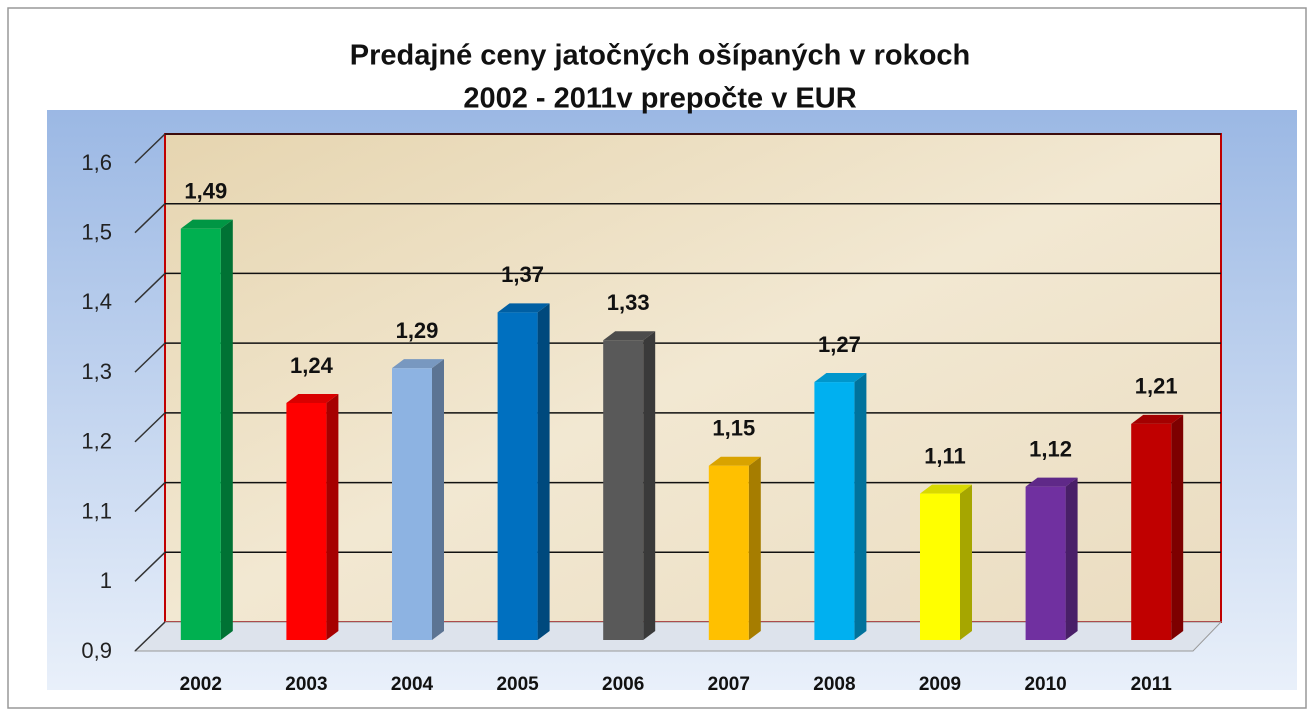 The height and width of the screenshot is (711, 1314). What do you see at coordinates (1050, 448) in the screenshot?
I see `value-label: 1,12` at bounding box center [1050, 448].